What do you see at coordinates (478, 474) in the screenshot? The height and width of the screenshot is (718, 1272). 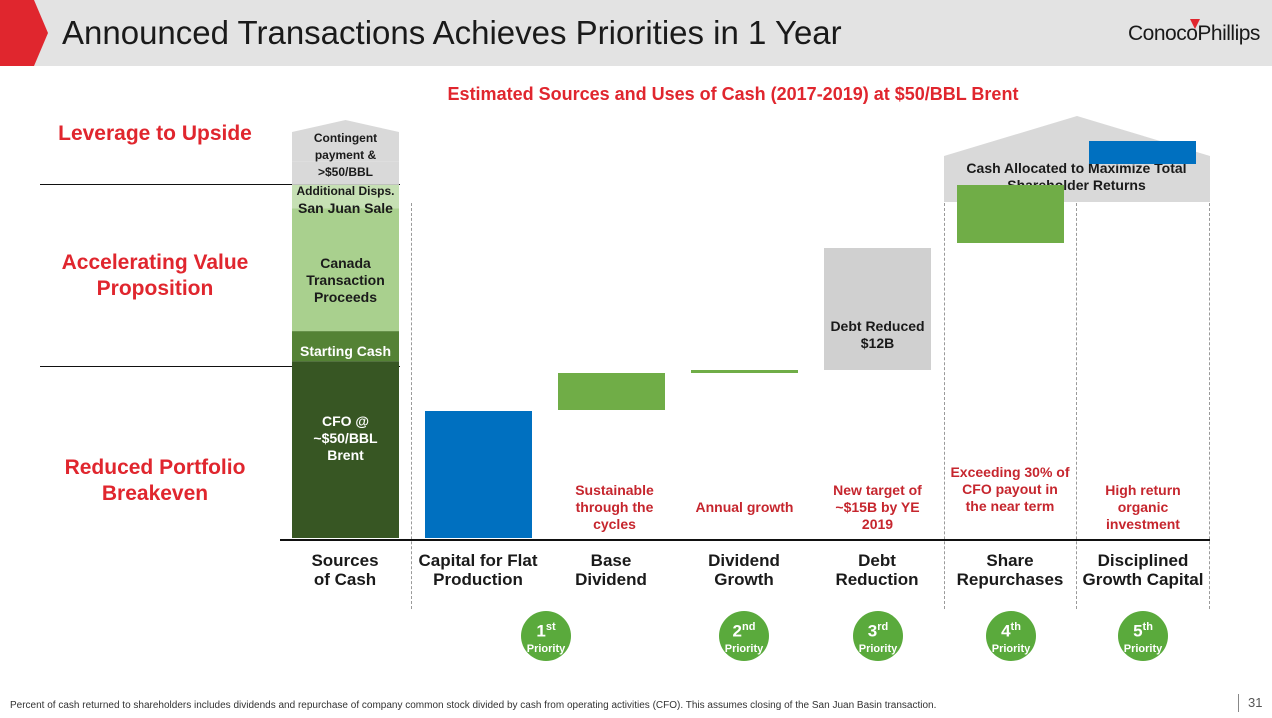 I see `bar-capital-flat-production` at bounding box center [478, 474].